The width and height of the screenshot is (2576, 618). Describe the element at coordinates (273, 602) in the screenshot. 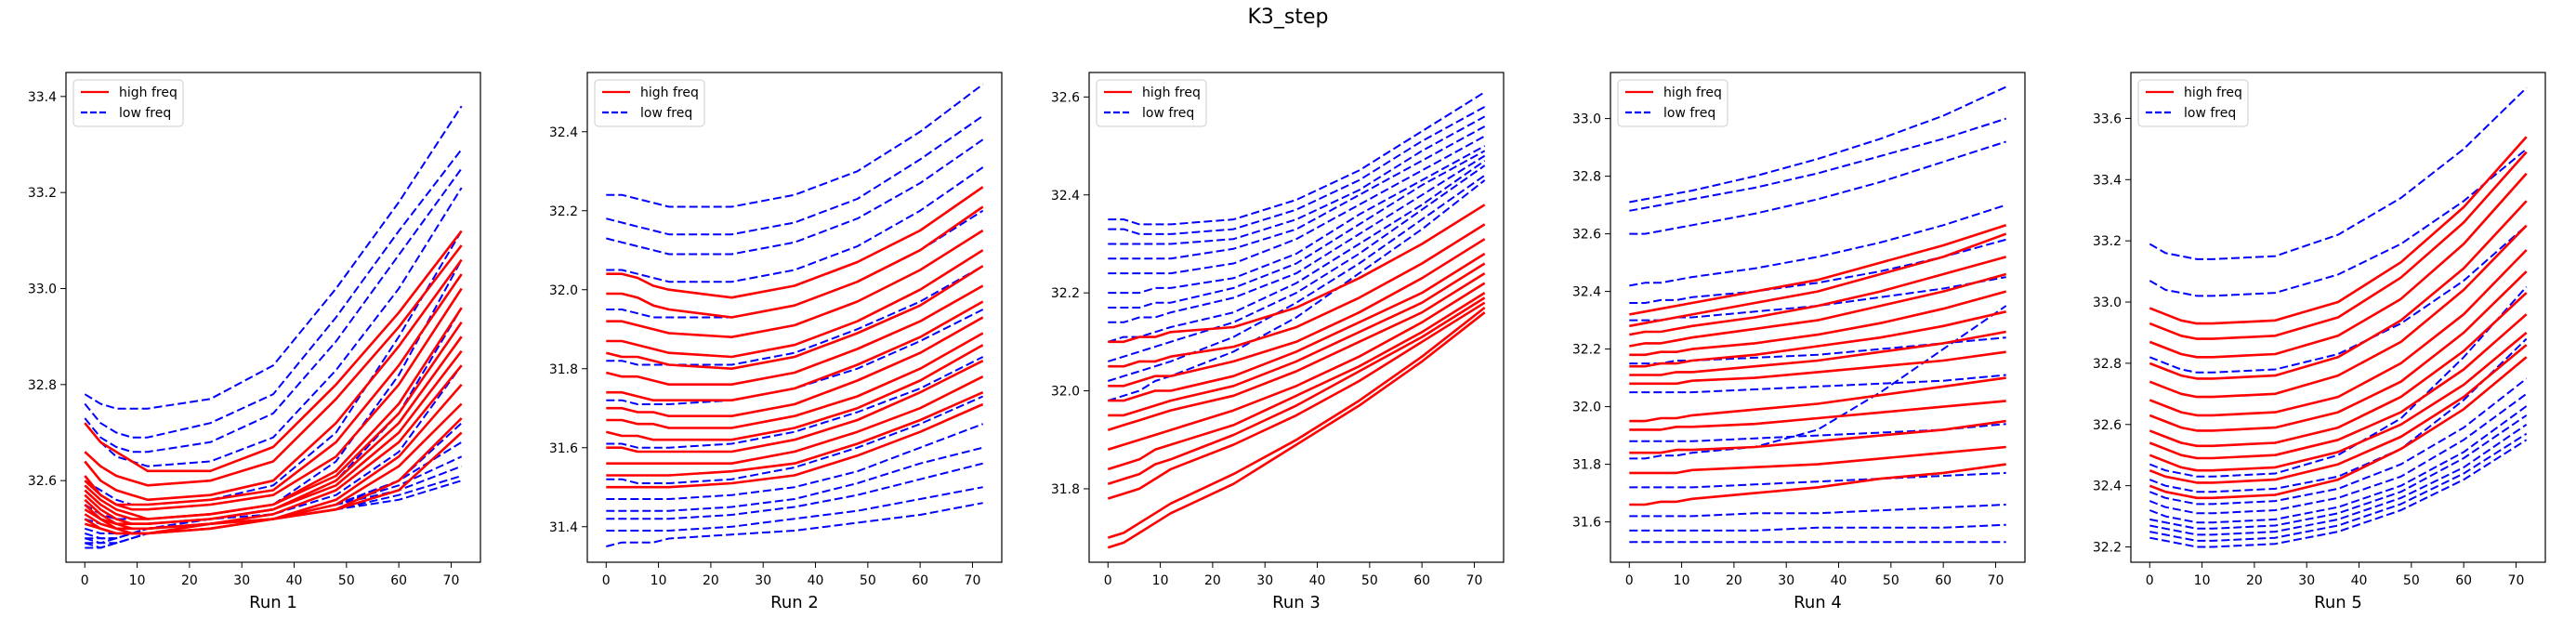

I see `x-axis-label: Run 1` at that location.